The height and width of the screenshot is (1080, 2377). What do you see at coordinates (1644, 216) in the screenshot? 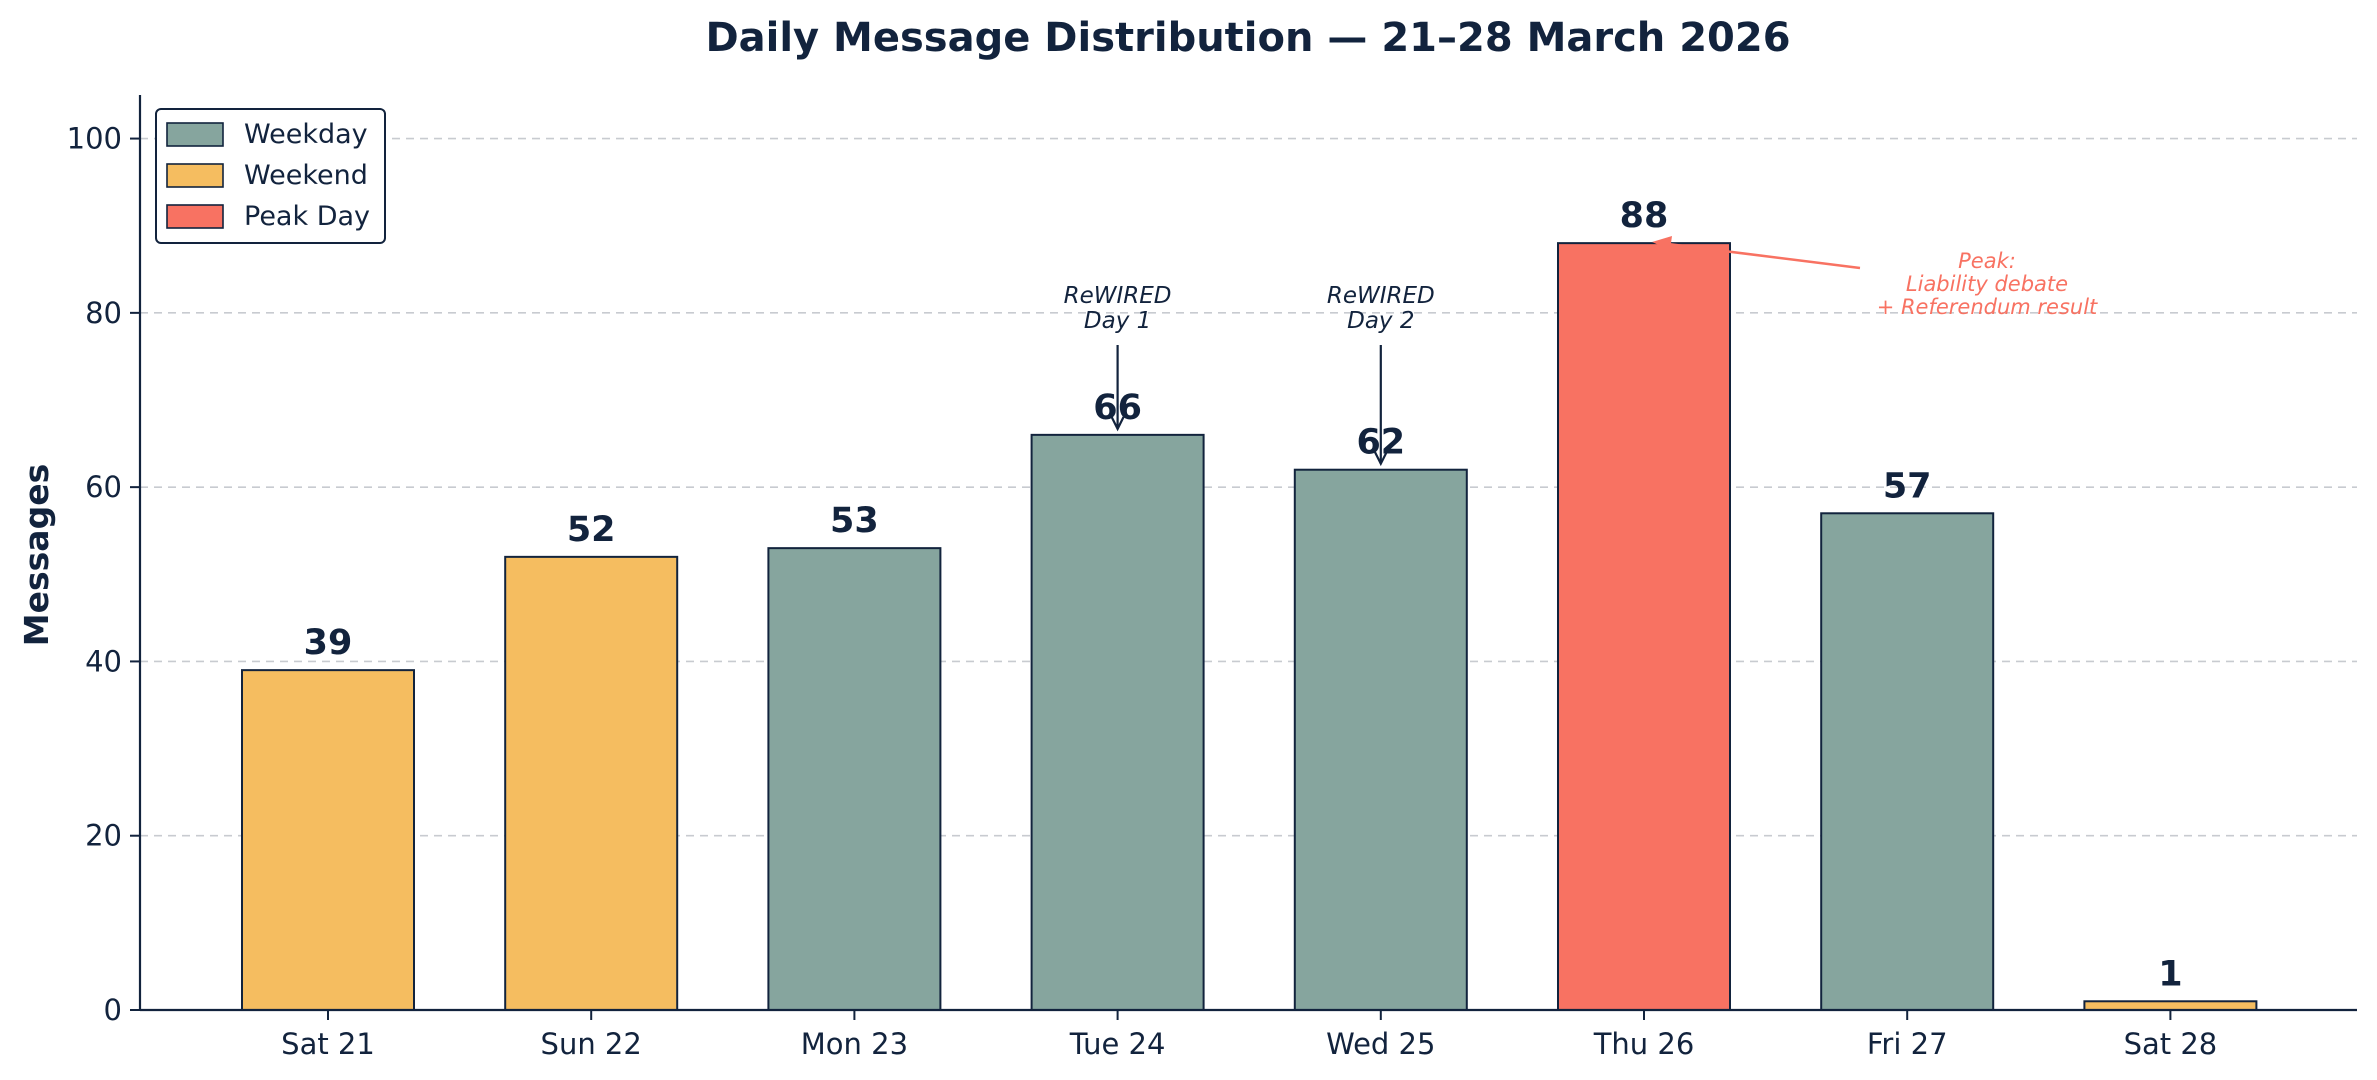
I see `value-label: 88` at bounding box center [1644, 216].